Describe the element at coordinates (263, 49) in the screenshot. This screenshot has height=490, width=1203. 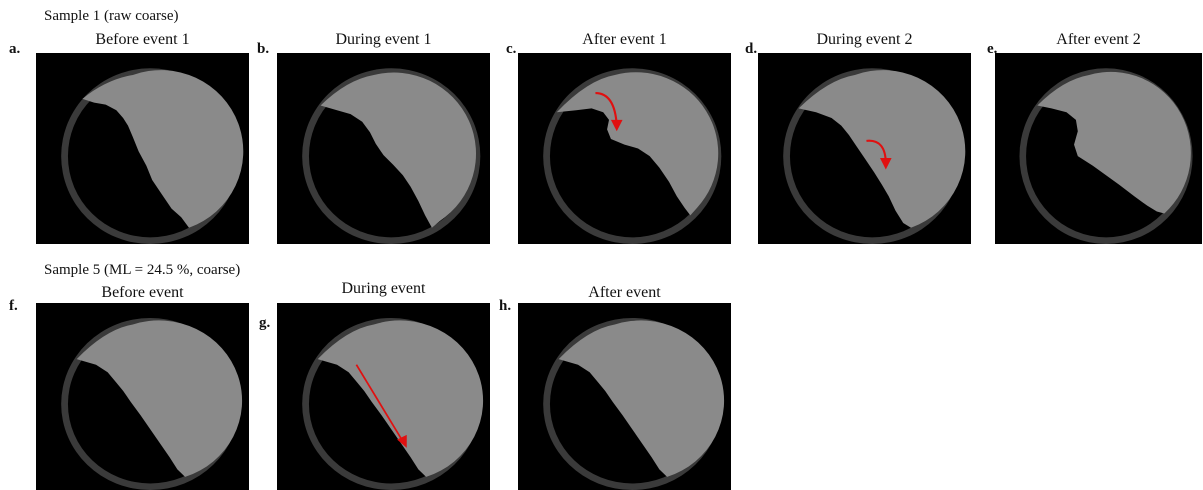
I see `panel-b-label: b.` at that location.